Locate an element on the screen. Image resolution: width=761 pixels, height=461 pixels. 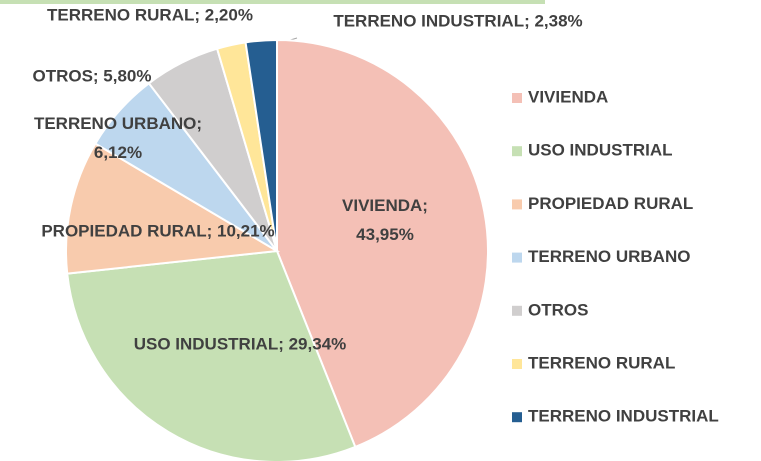
data-label: USO INDUSTRIAL; 29,34% is located at coordinates (240, 343).